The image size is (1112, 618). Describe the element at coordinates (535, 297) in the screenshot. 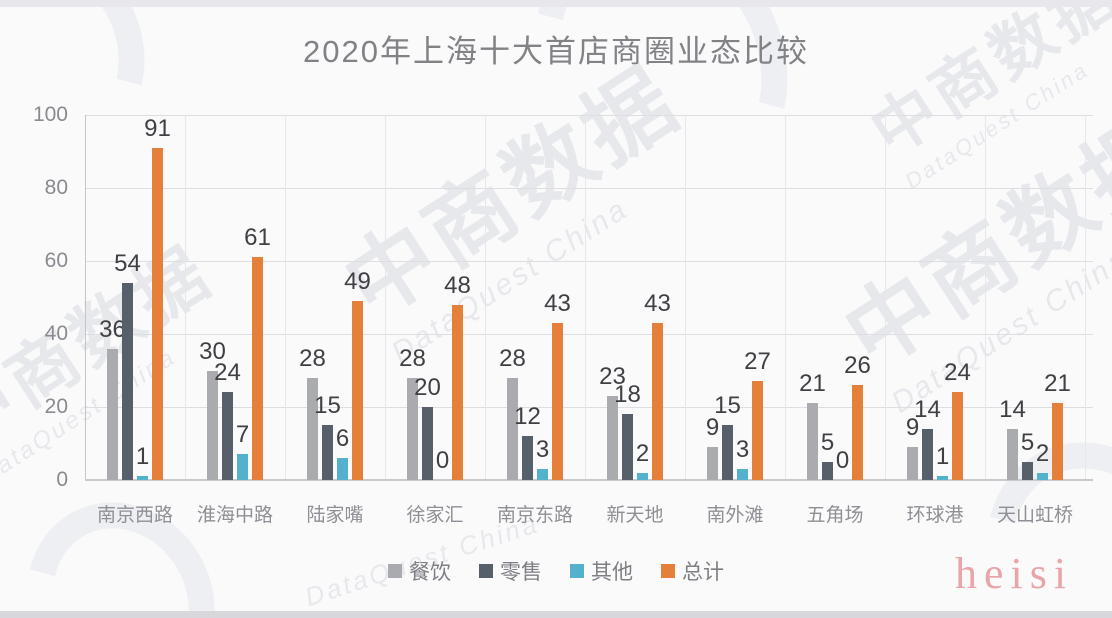

I see `bar-group-南京东路: 28 12 3 43` at that location.